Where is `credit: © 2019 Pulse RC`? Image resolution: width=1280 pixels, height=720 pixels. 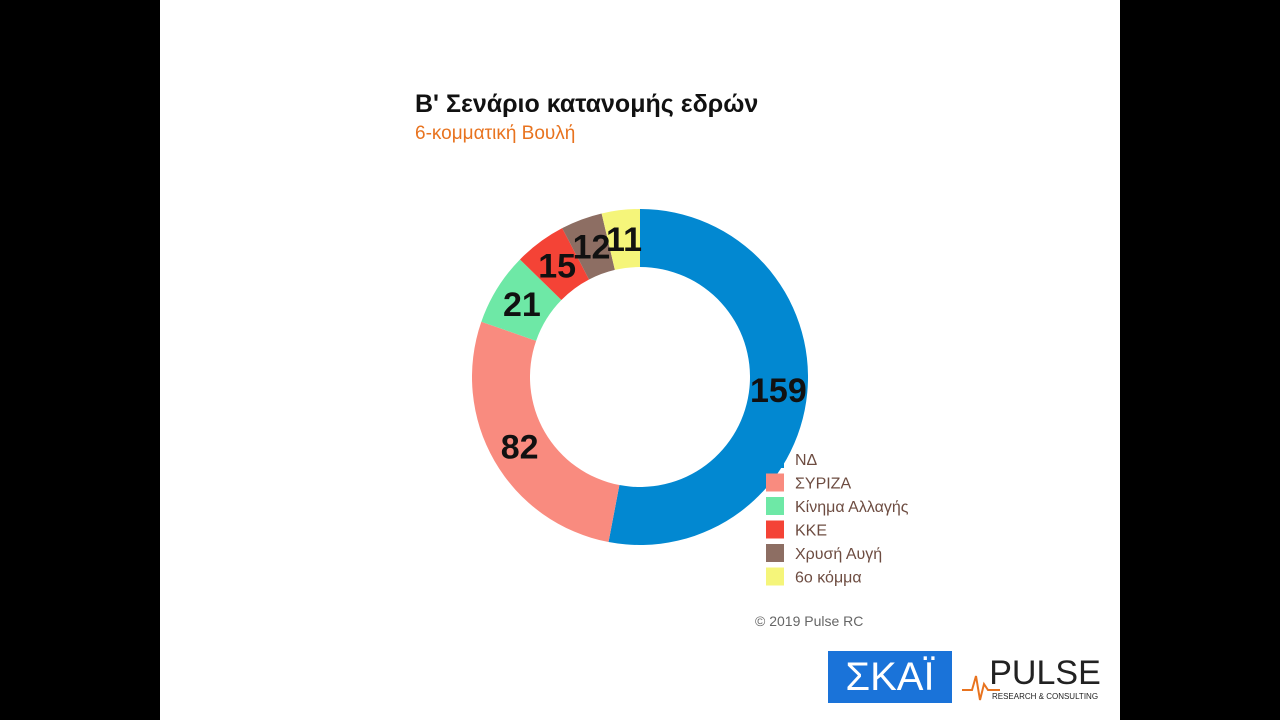
credit: © 2019 Pulse RC is located at coordinates (809, 621).